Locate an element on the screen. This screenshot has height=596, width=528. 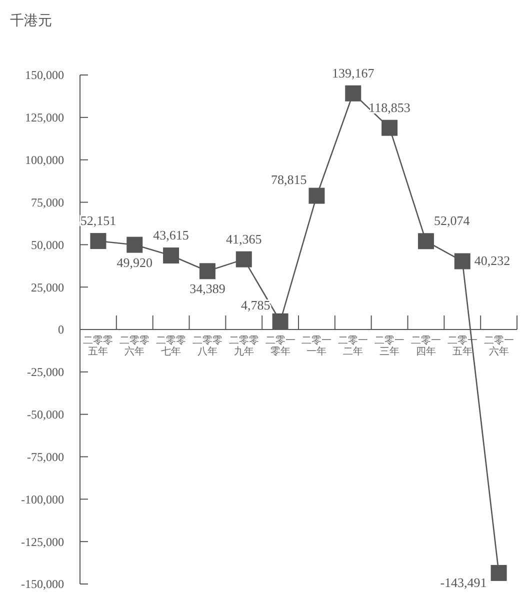
y-tick-label: -150,000 is located at coordinates (42, 584).